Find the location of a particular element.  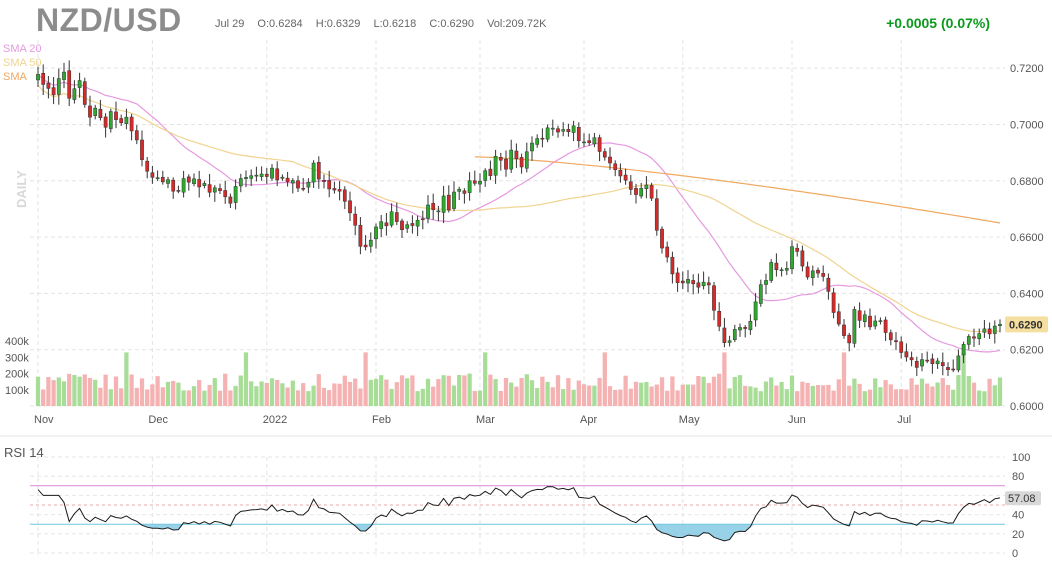

rsi-title: RSI 14 is located at coordinates (24, 452).